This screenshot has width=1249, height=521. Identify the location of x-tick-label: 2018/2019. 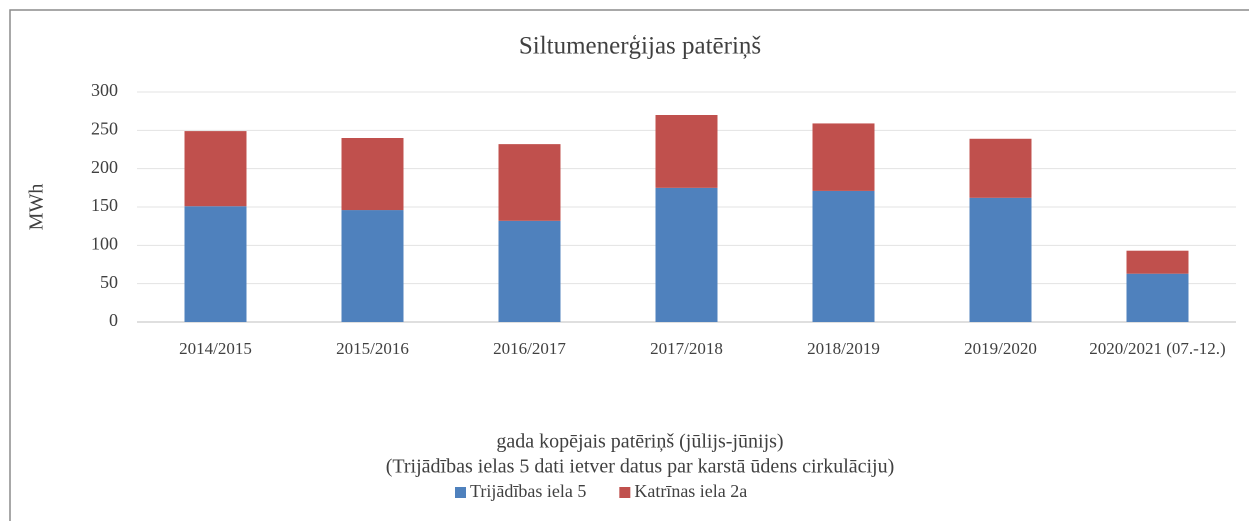
(843, 348).